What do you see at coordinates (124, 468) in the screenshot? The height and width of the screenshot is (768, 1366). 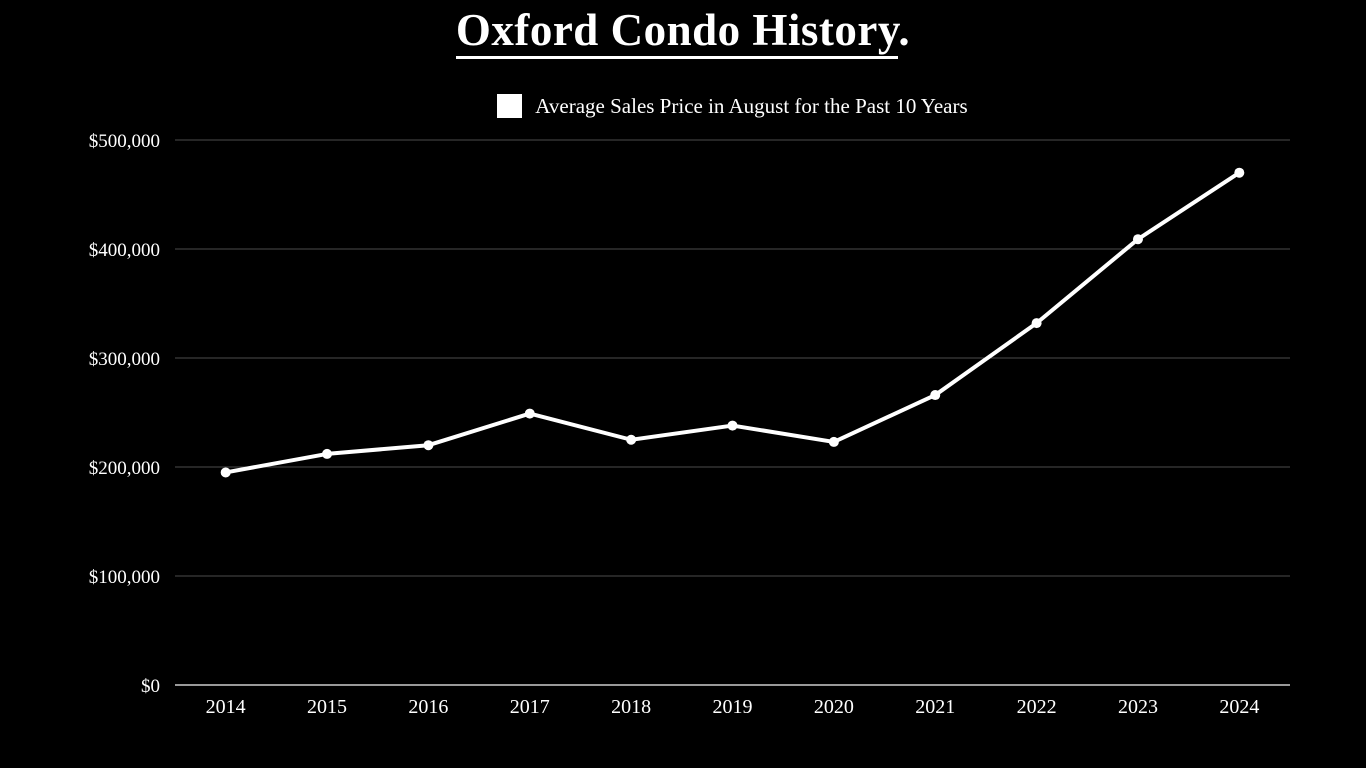 I see `y-tick-label: $200,000` at bounding box center [124, 468].